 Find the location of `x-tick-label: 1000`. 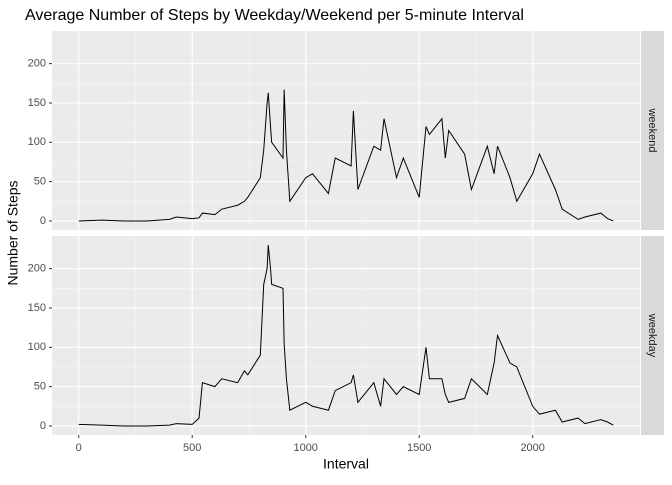

x-tick-label: 1000 is located at coordinates (305, 448).